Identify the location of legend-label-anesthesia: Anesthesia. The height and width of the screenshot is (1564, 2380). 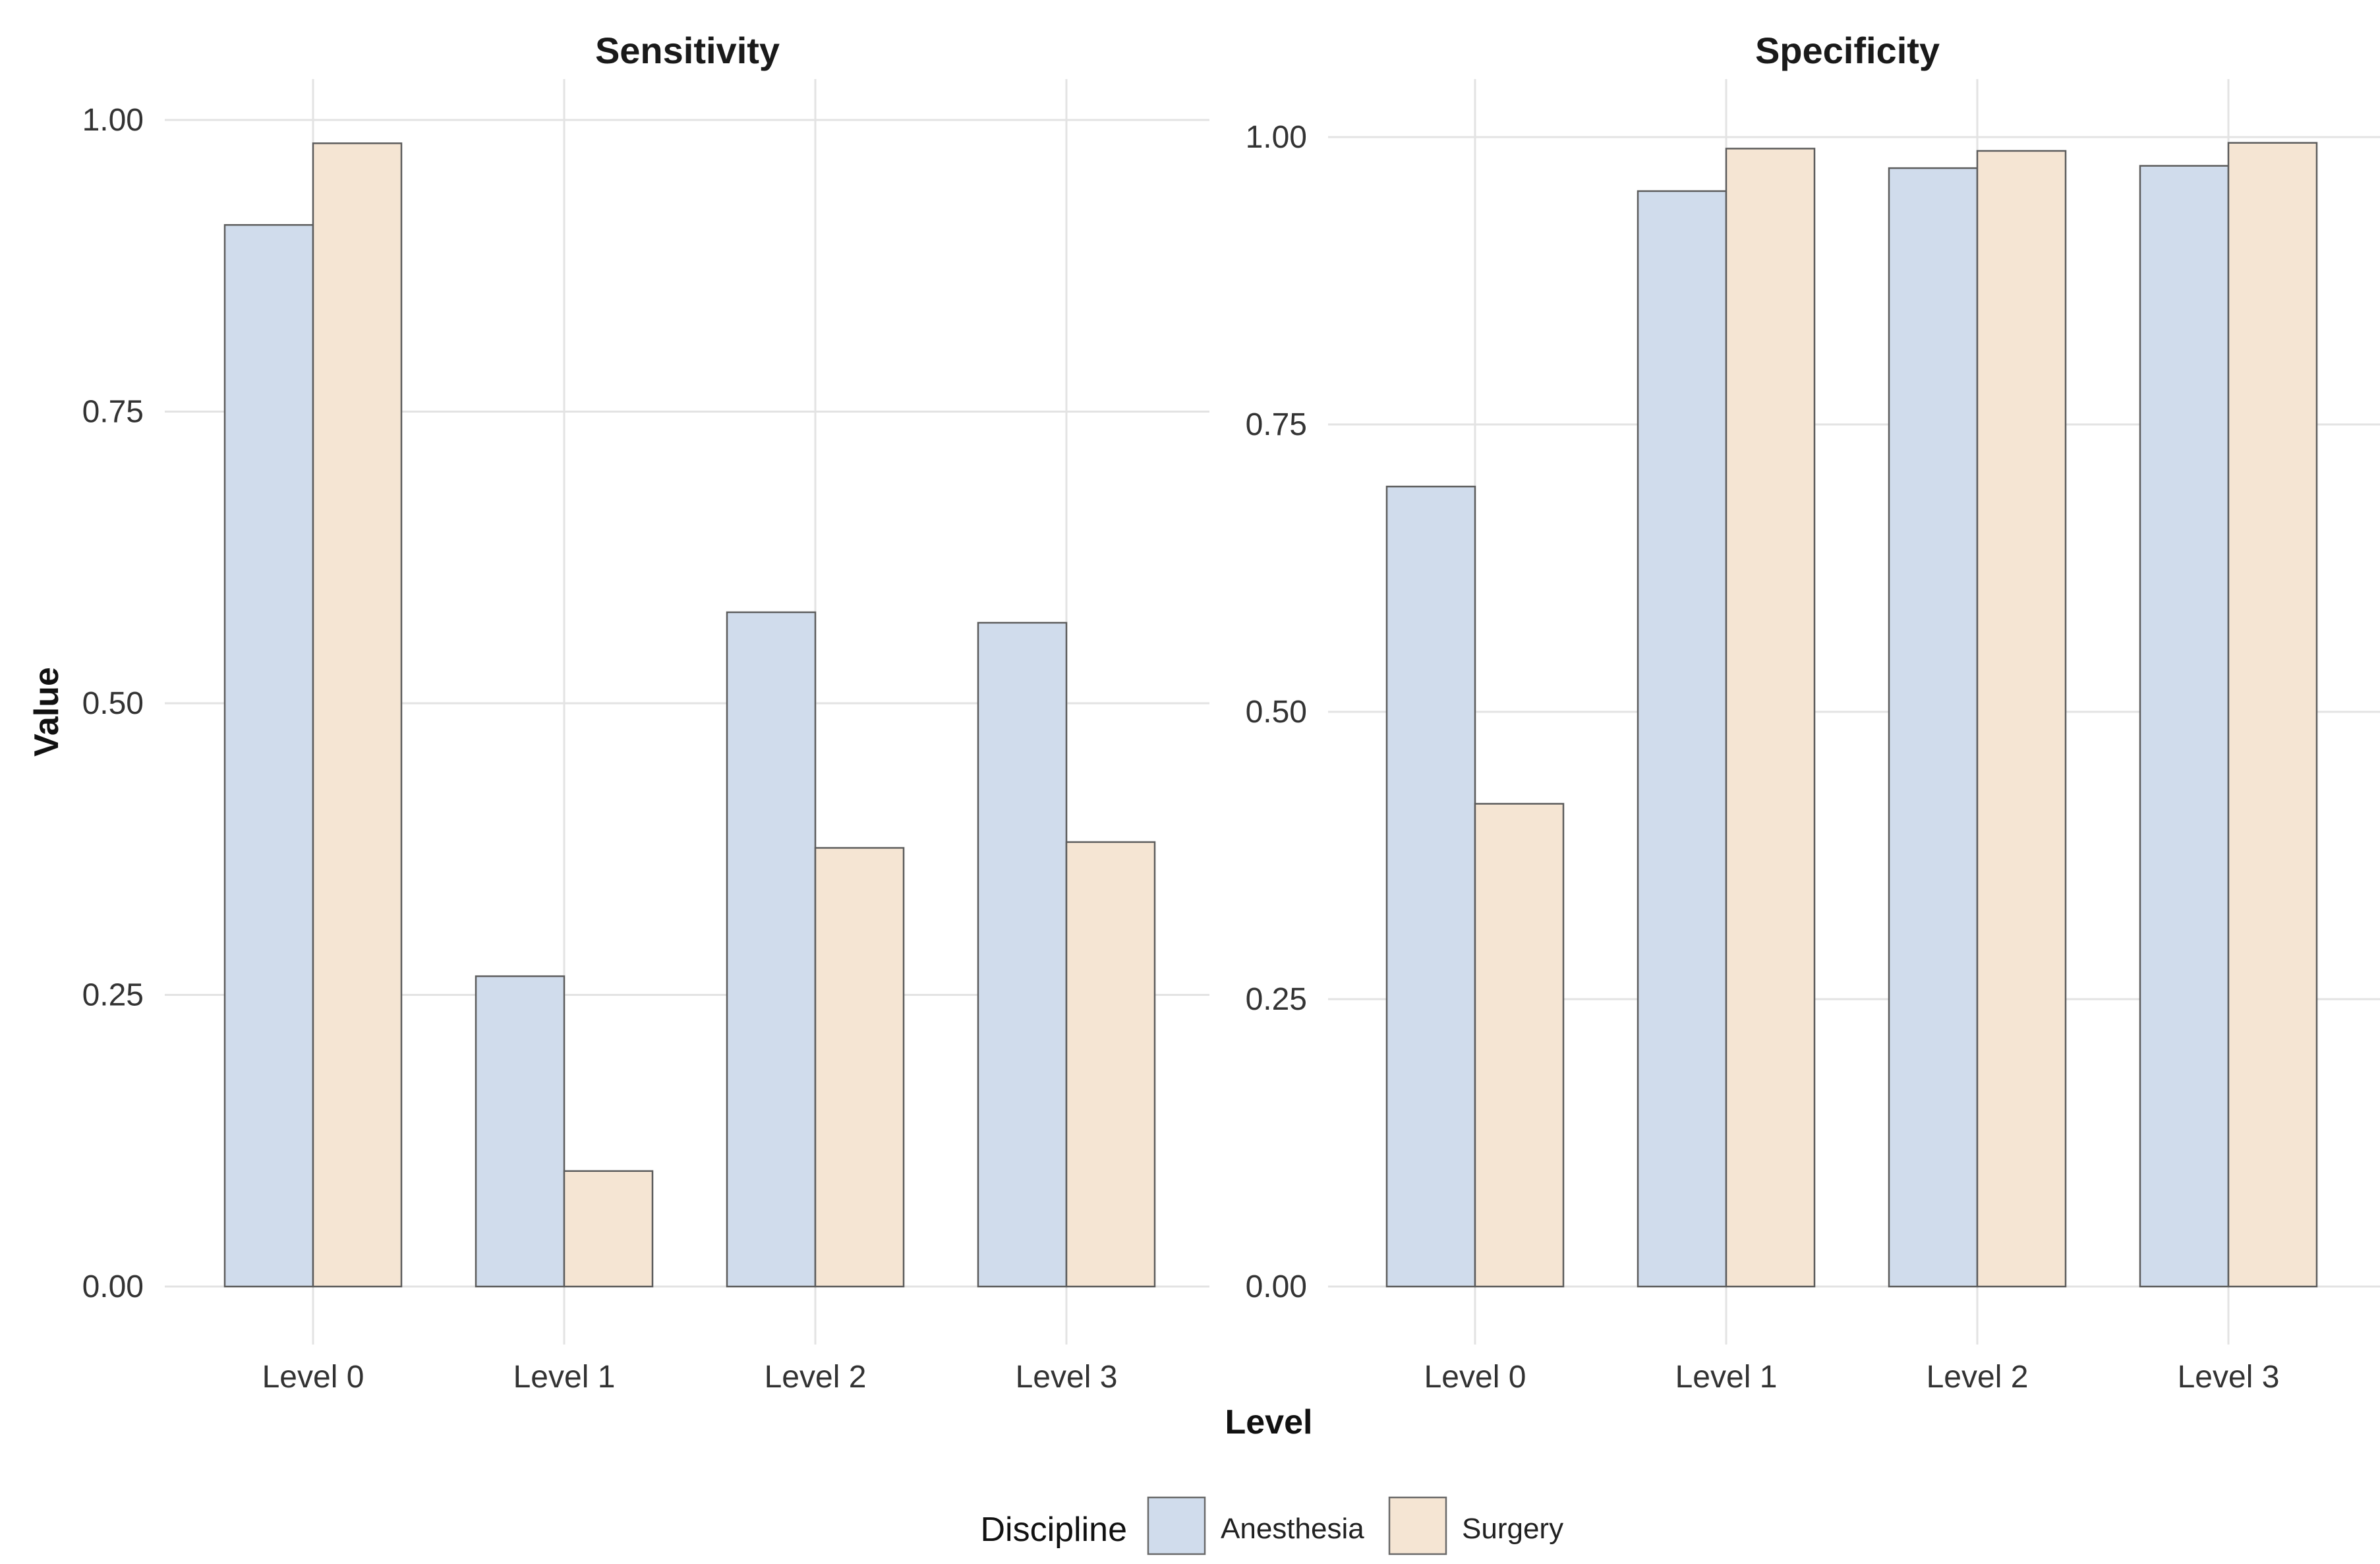
(1292, 1529).